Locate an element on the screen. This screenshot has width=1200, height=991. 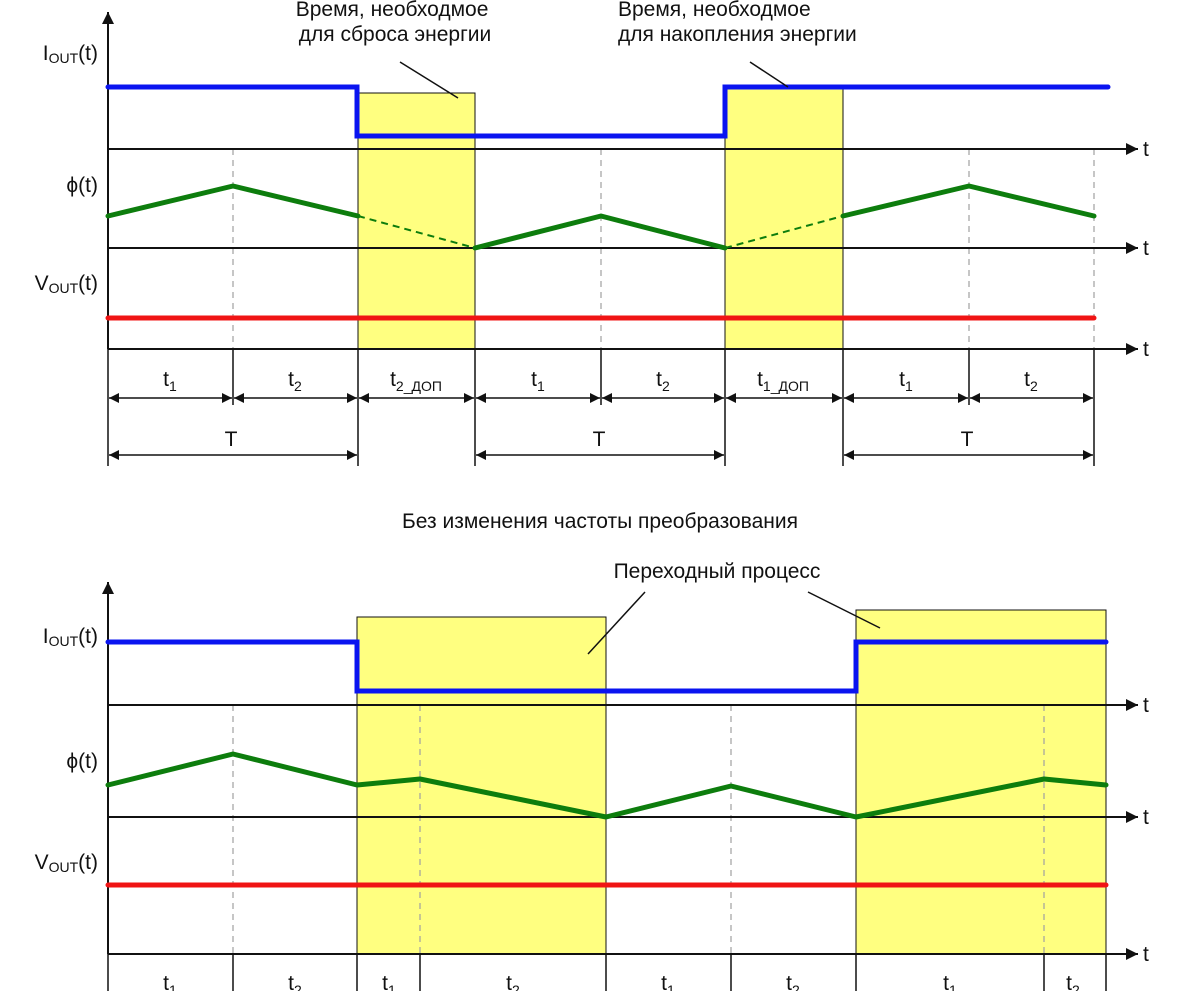
top-t-label-2: t is located at coordinates (1146, 248).